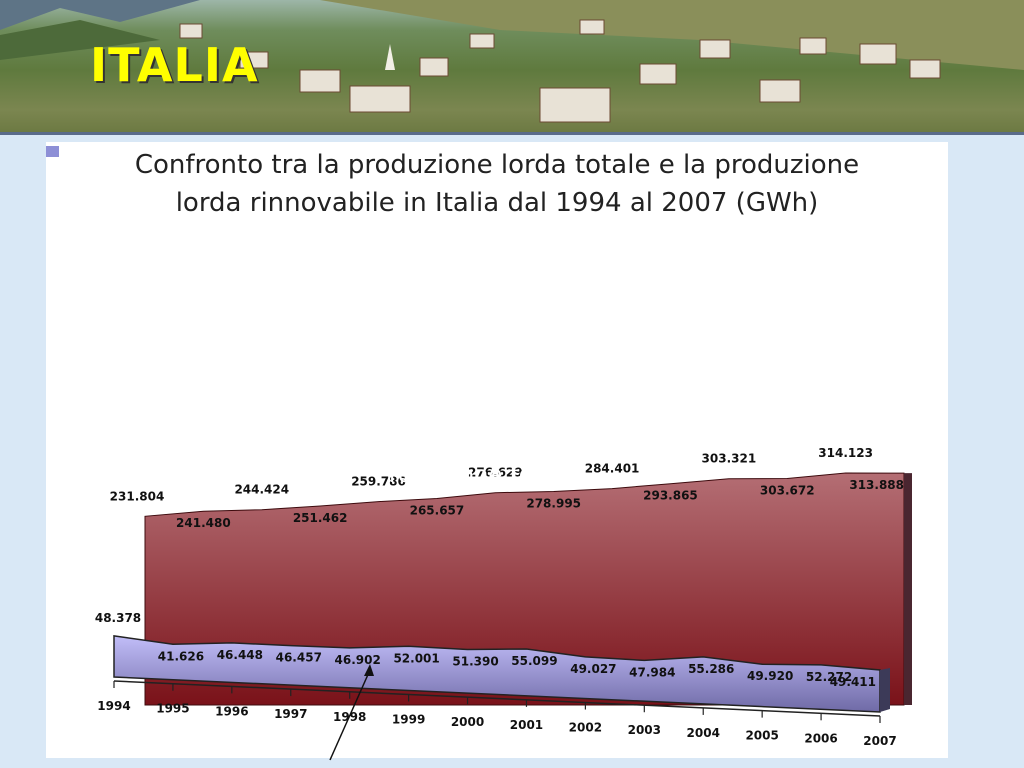  I want to click on x-tick-label: 1995, so click(172, 709).